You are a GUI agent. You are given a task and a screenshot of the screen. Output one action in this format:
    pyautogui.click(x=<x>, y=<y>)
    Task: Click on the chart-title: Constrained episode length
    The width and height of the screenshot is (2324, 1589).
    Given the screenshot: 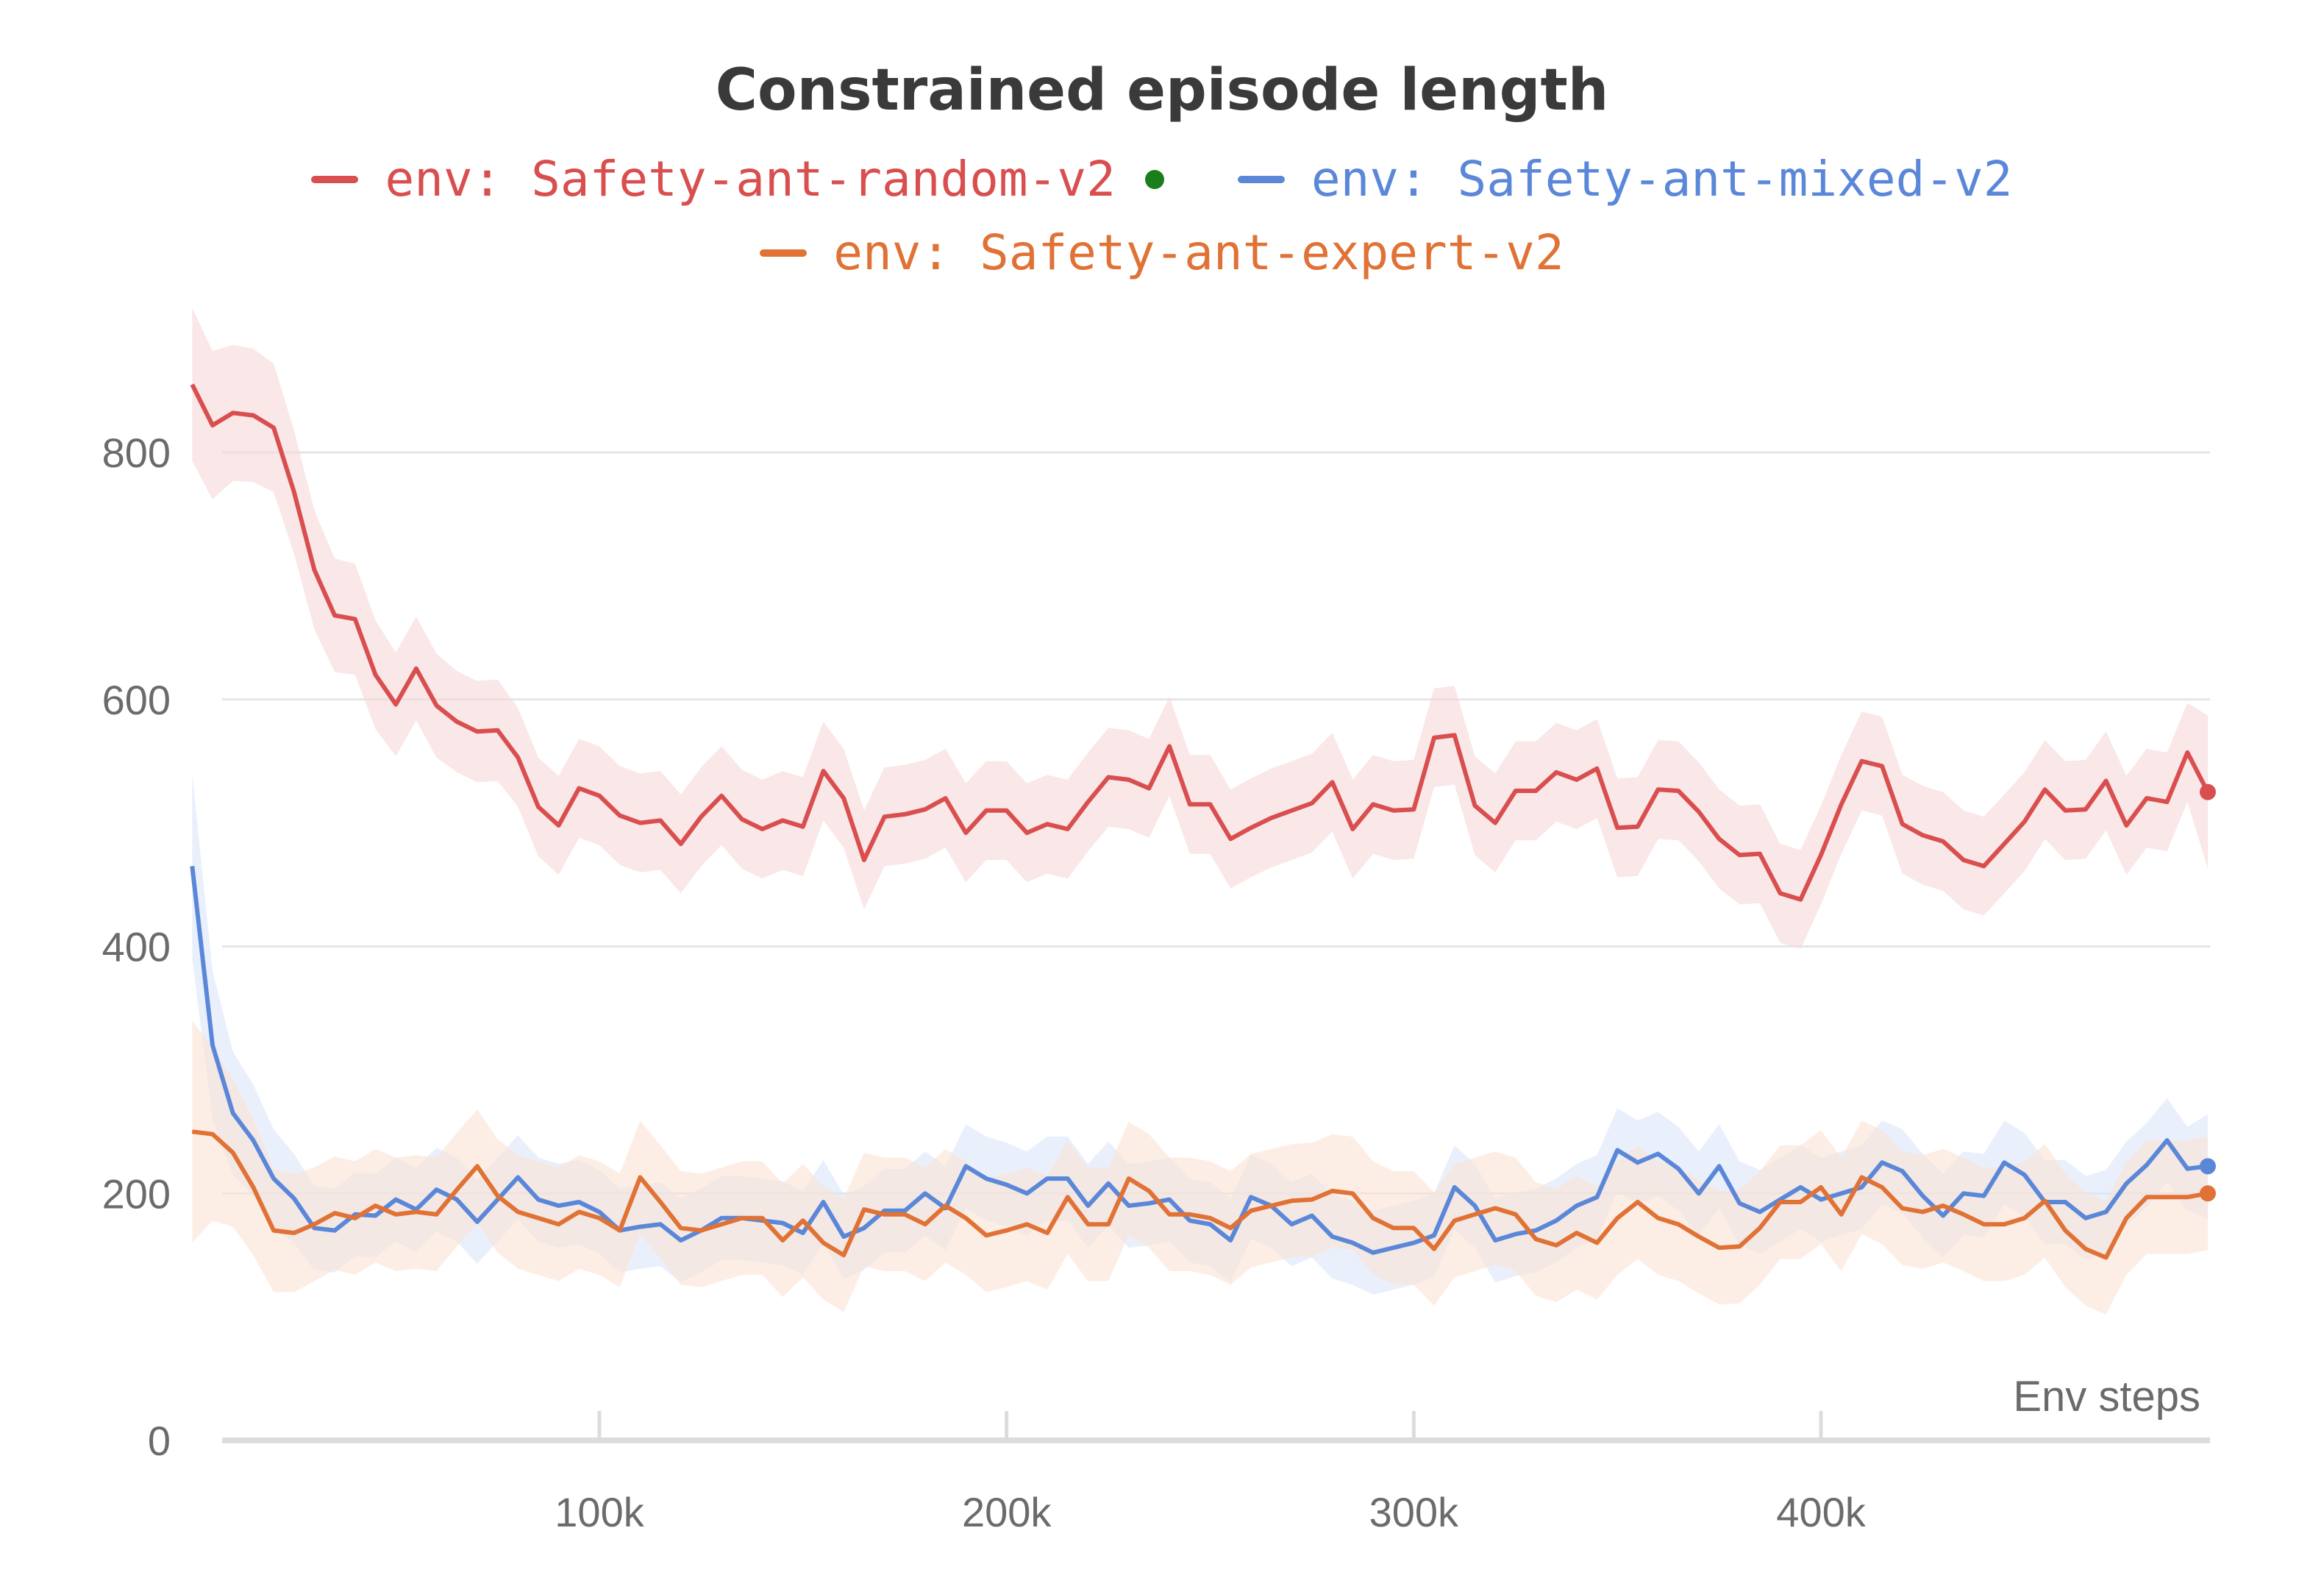 What is the action you would take?
    pyautogui.click(x=1162, y=90)
    